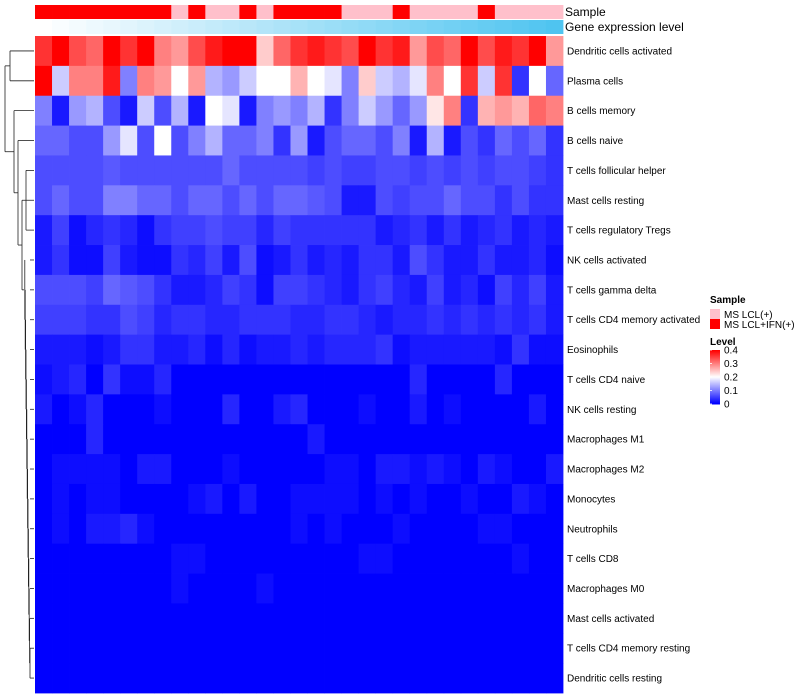 This screenshot has width=800, height=700. Describe the element at coordinates (601, 111) in the screenshot. I see `row-label: B cells memory` at that location.